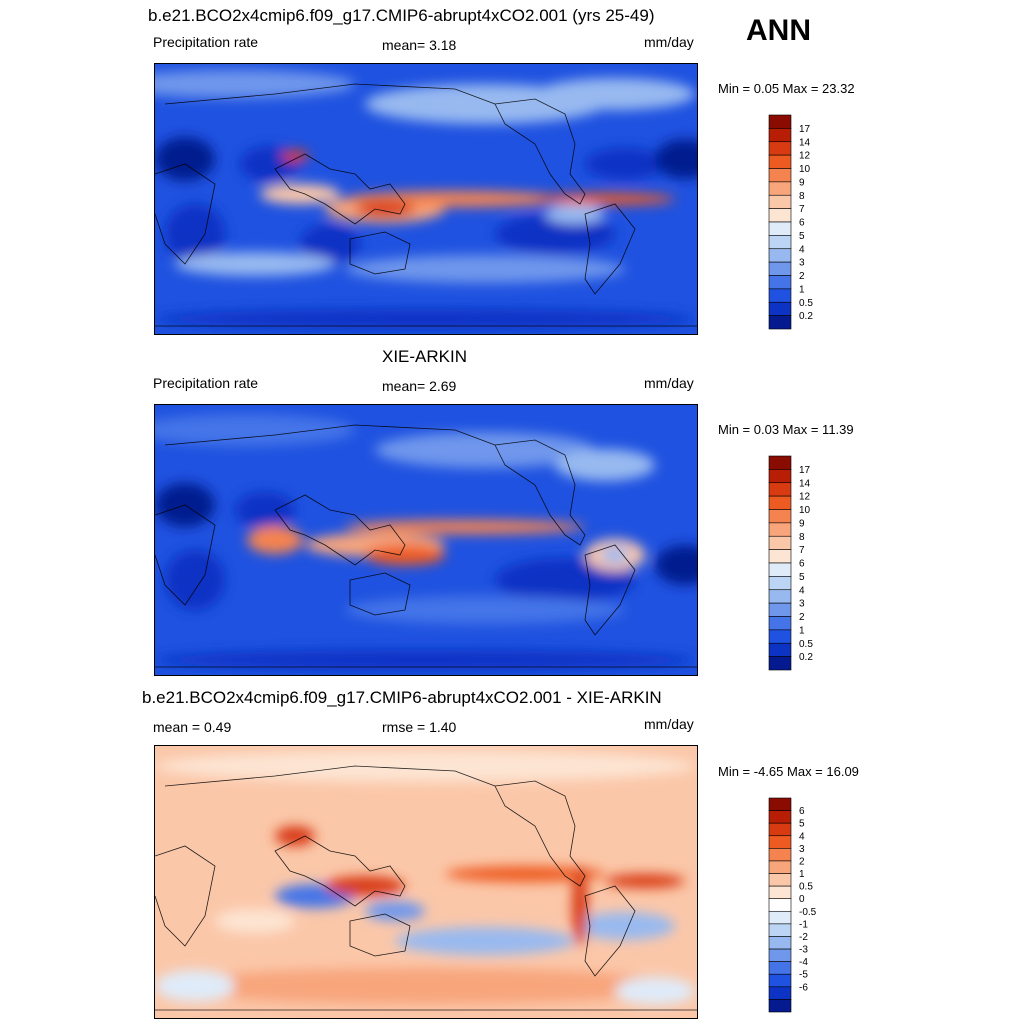 The height and width of the screenshot is (1024, 1024). What do you see at coordinates (419, 727) in the screenshot?
I see `panel3-rmse-label: rmse = 1.40` at bounding box center [419, 727].